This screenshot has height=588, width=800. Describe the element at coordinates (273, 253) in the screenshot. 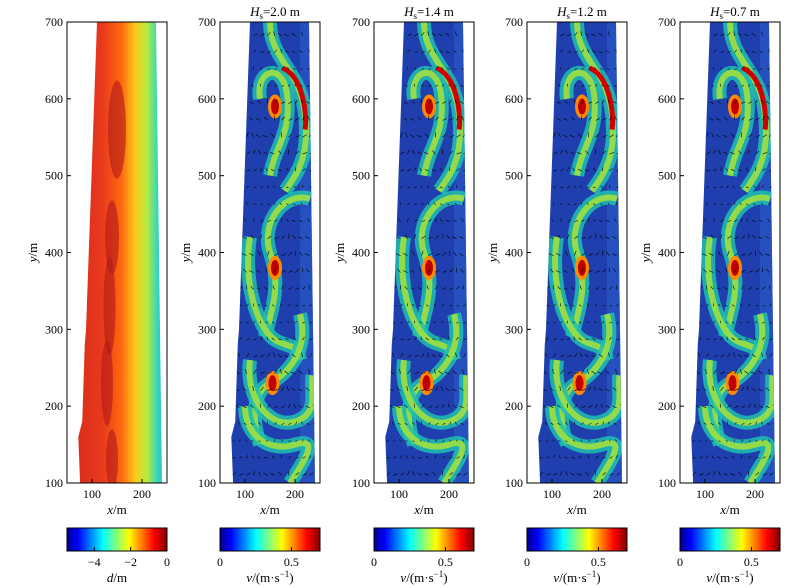

I see `velocity-arrows` at that location.